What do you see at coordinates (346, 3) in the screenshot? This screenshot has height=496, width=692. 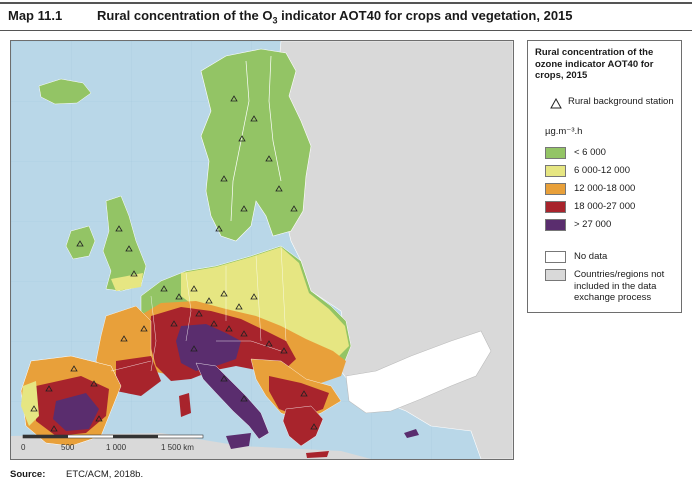 I see `top-rule` at bounding box center [346, 3].